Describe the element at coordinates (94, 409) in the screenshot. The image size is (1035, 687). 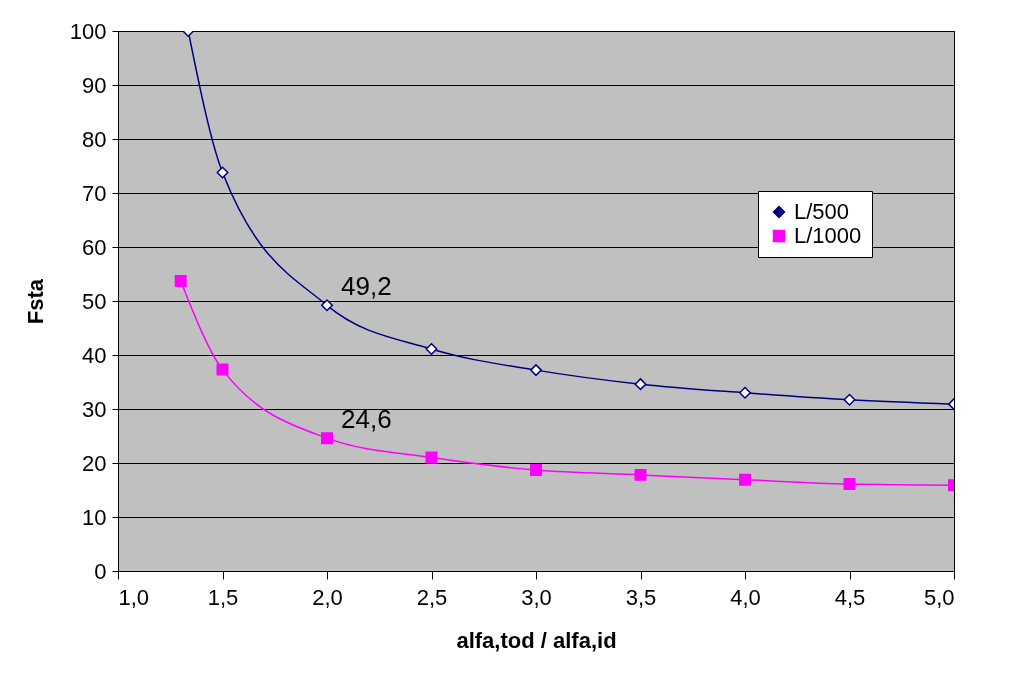
I see `y-tick-label: 30` at that location.